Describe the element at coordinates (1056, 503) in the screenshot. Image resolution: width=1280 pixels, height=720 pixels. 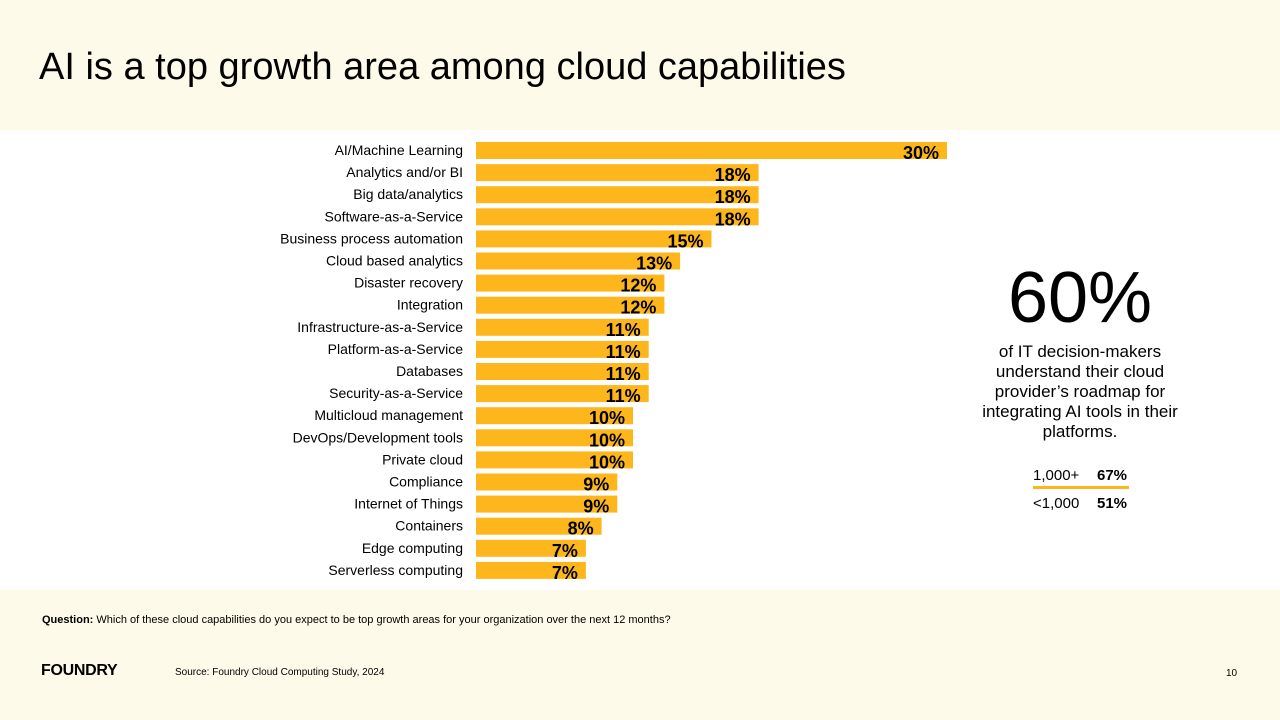
I see `segment-label: <1,000` at that location.